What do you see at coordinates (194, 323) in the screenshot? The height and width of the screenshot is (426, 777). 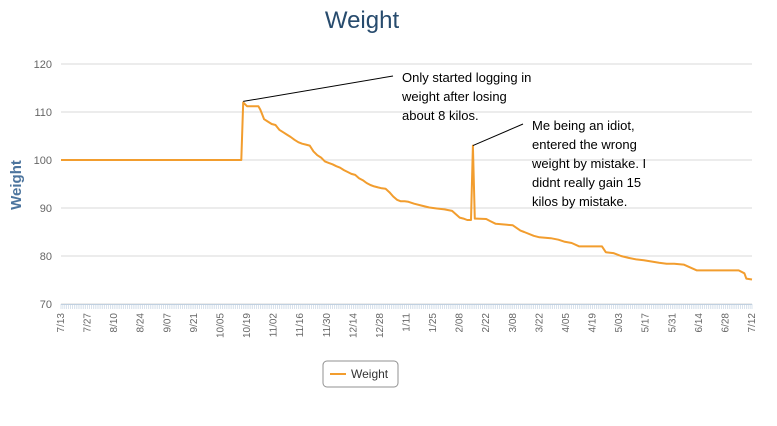 I see `x-tick-label: 9/21` at bounding box center [194, 323].